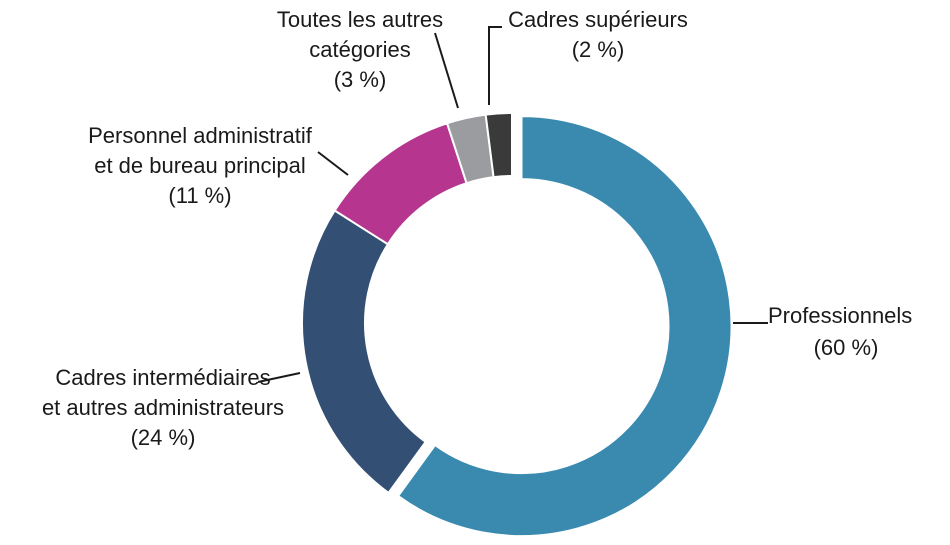 This screenshot has height=545, width=950. I want to click on slice-name-line-toutes-les-autres-categories: Toutes les autres, so click(360, 19).